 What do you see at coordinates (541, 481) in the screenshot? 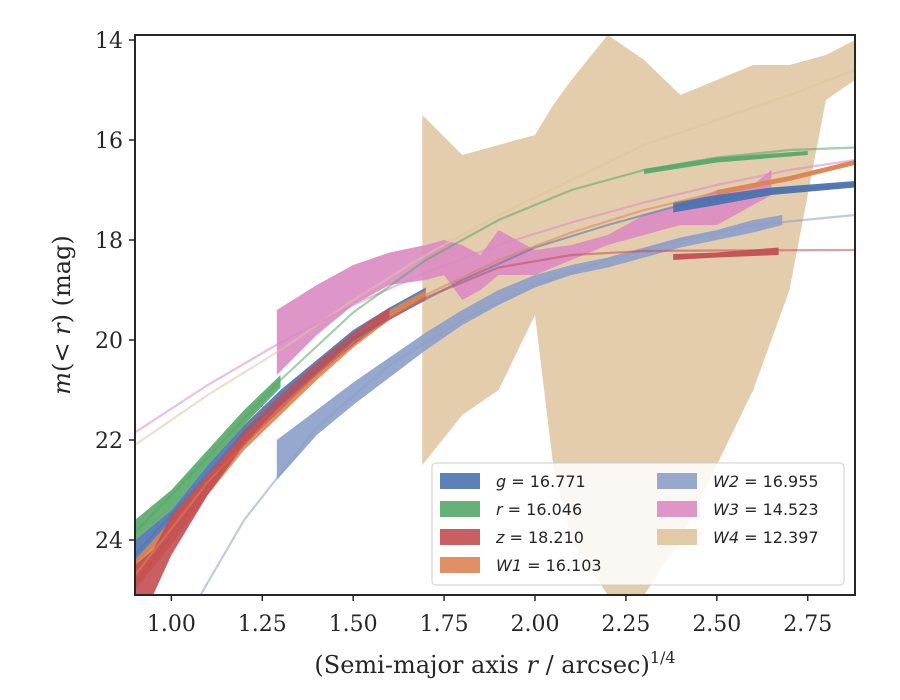
I see `legend-entry-g: g = 16.771` at bounding box center [541, 481].